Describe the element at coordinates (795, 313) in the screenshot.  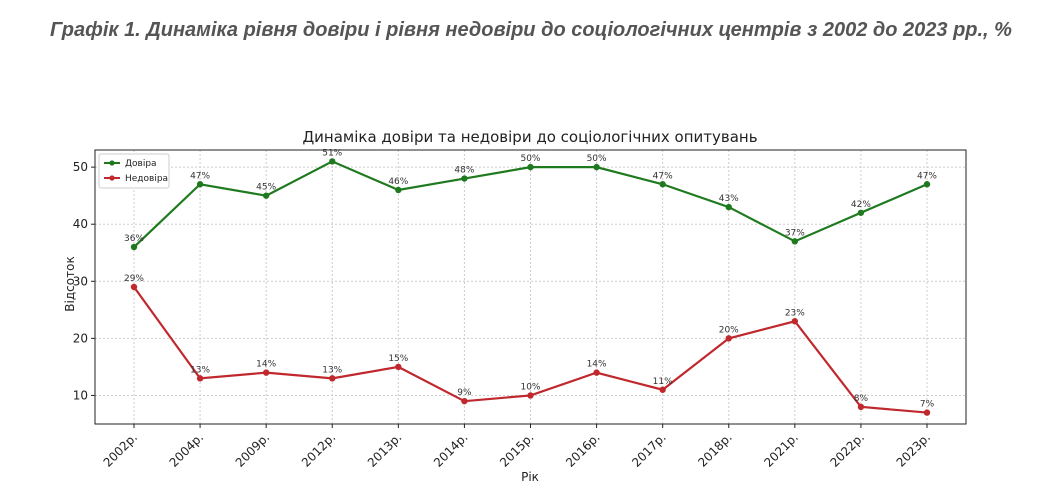
I see `data-label: 23%` at that location.